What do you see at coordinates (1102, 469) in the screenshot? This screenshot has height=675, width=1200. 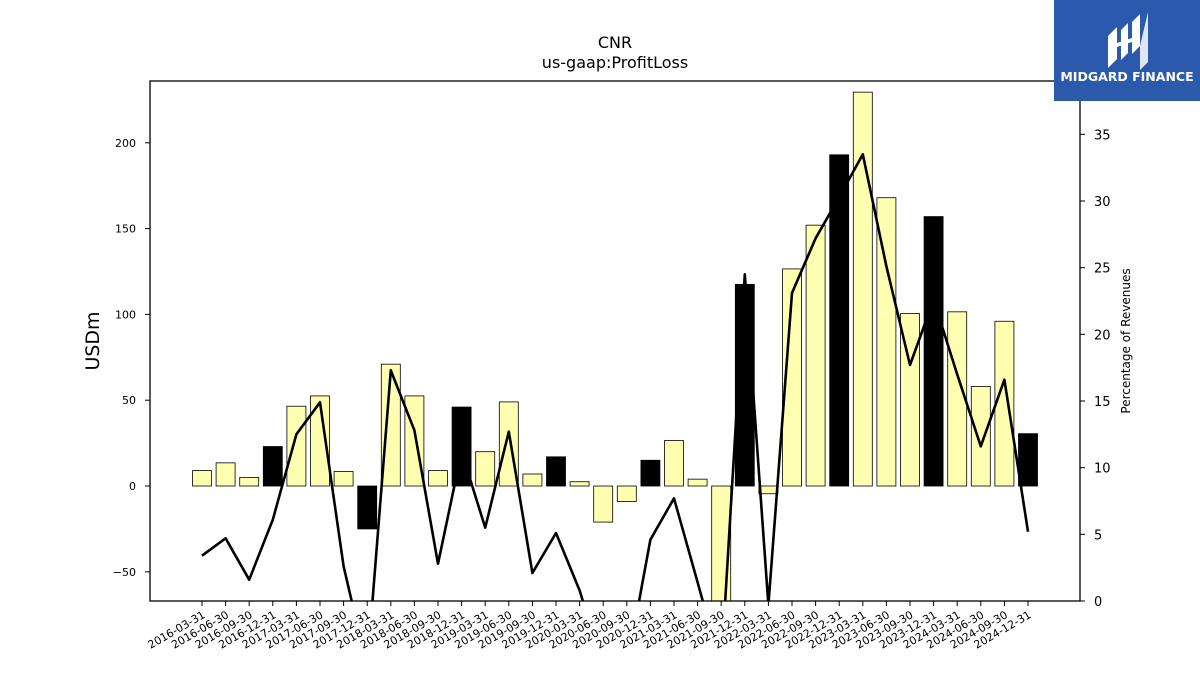 I see `y-tick-label-right: 10` at bounding box center [1102, 469].